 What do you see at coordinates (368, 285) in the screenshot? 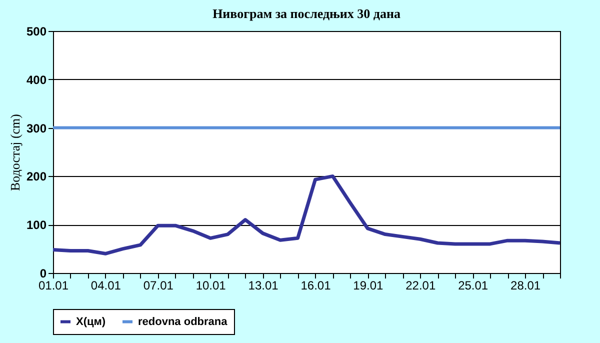
I see `x-tick-label: 19.01` at bounding box center [368, 285].